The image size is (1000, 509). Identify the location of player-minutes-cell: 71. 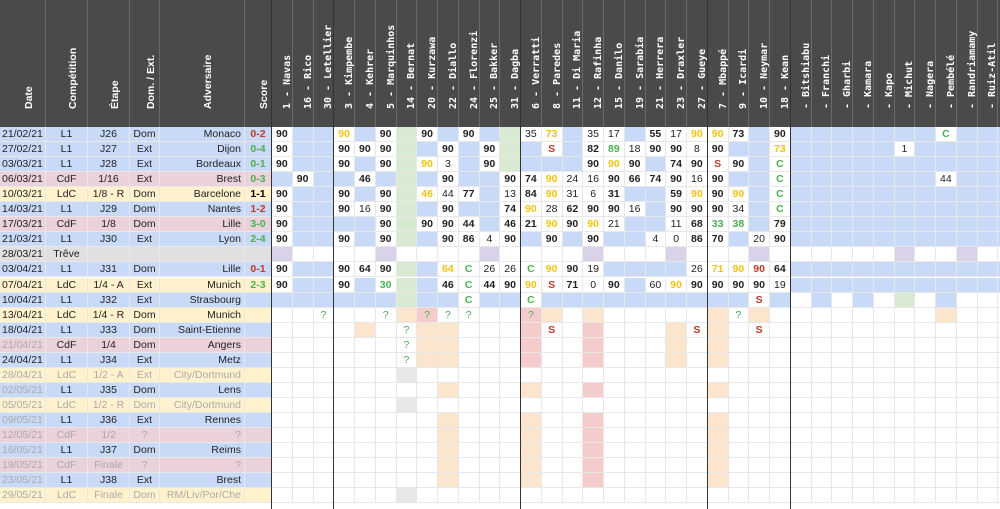
(718, 270).